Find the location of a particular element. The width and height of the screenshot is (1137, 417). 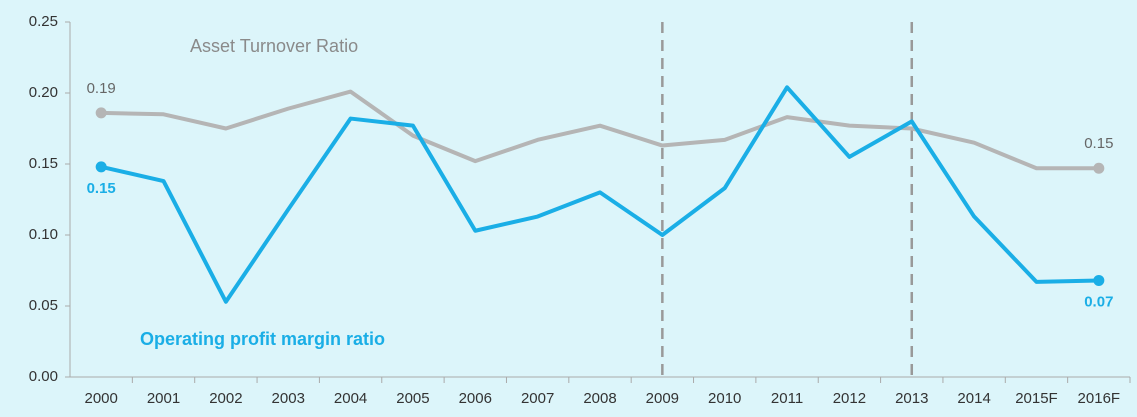

x-tick-label: 2008 is located at coordinates (599, 398).